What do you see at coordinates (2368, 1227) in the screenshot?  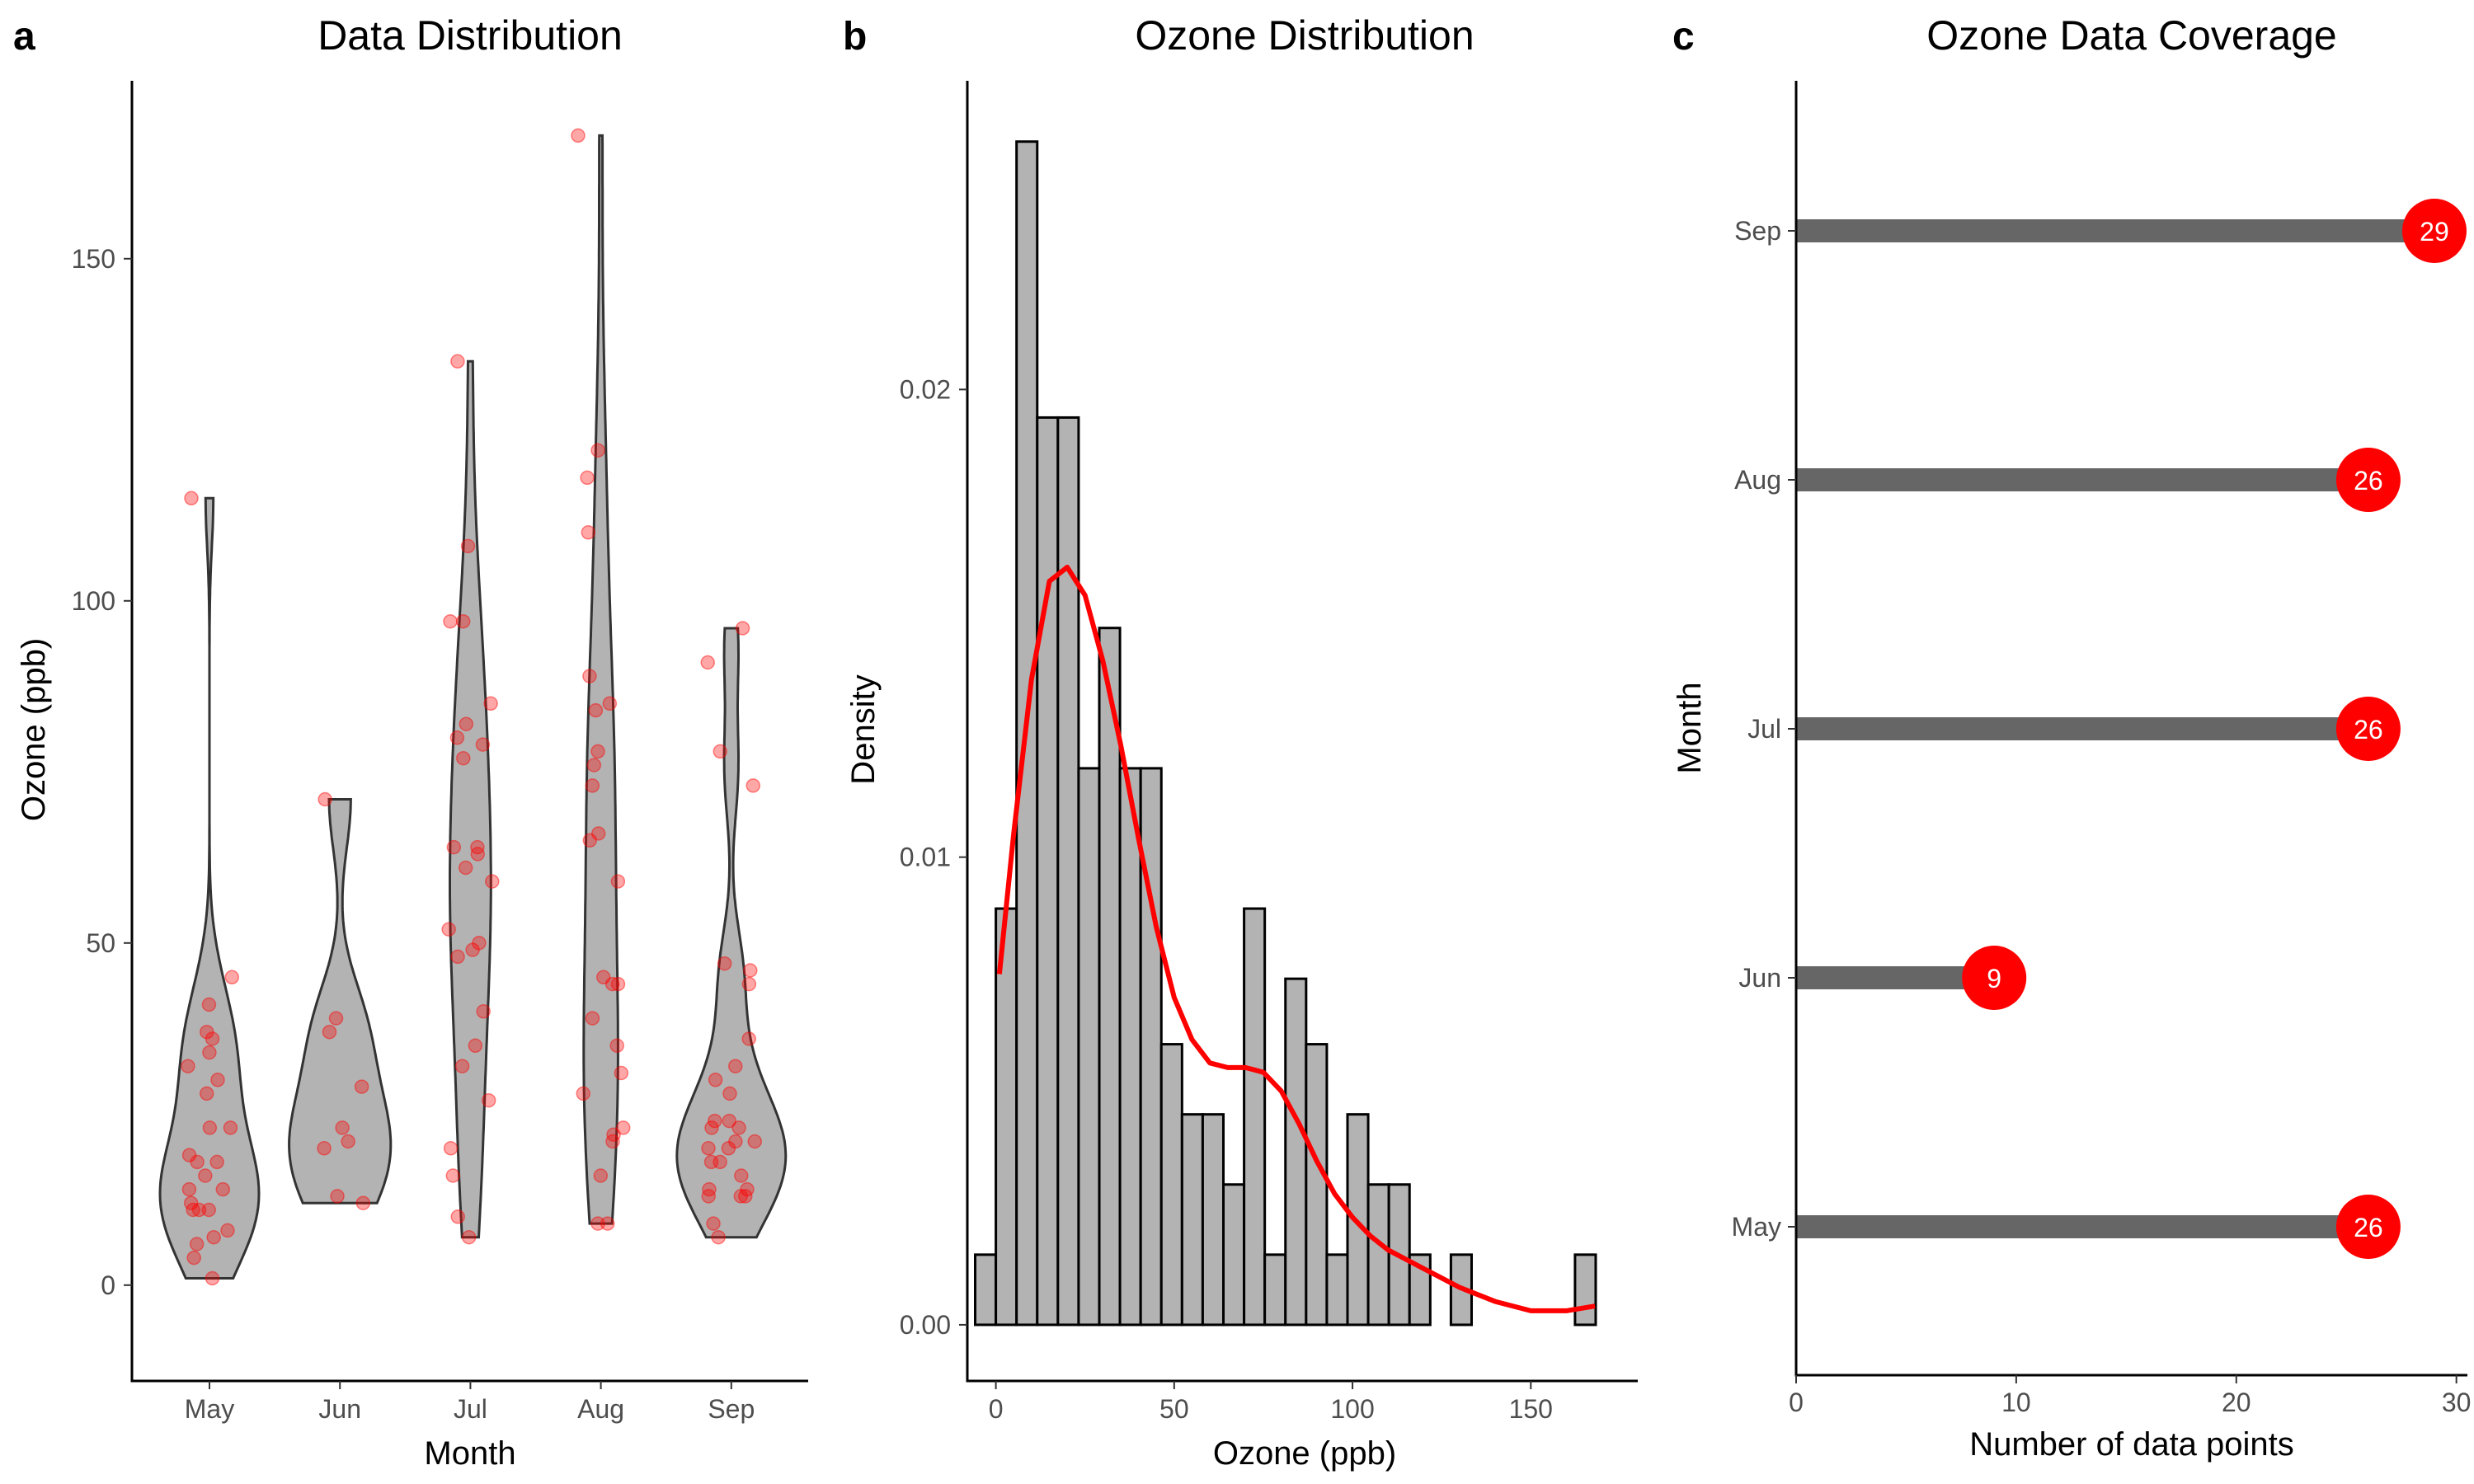 I see `lollipop-head-may` at bounding box center [2368, 1227].